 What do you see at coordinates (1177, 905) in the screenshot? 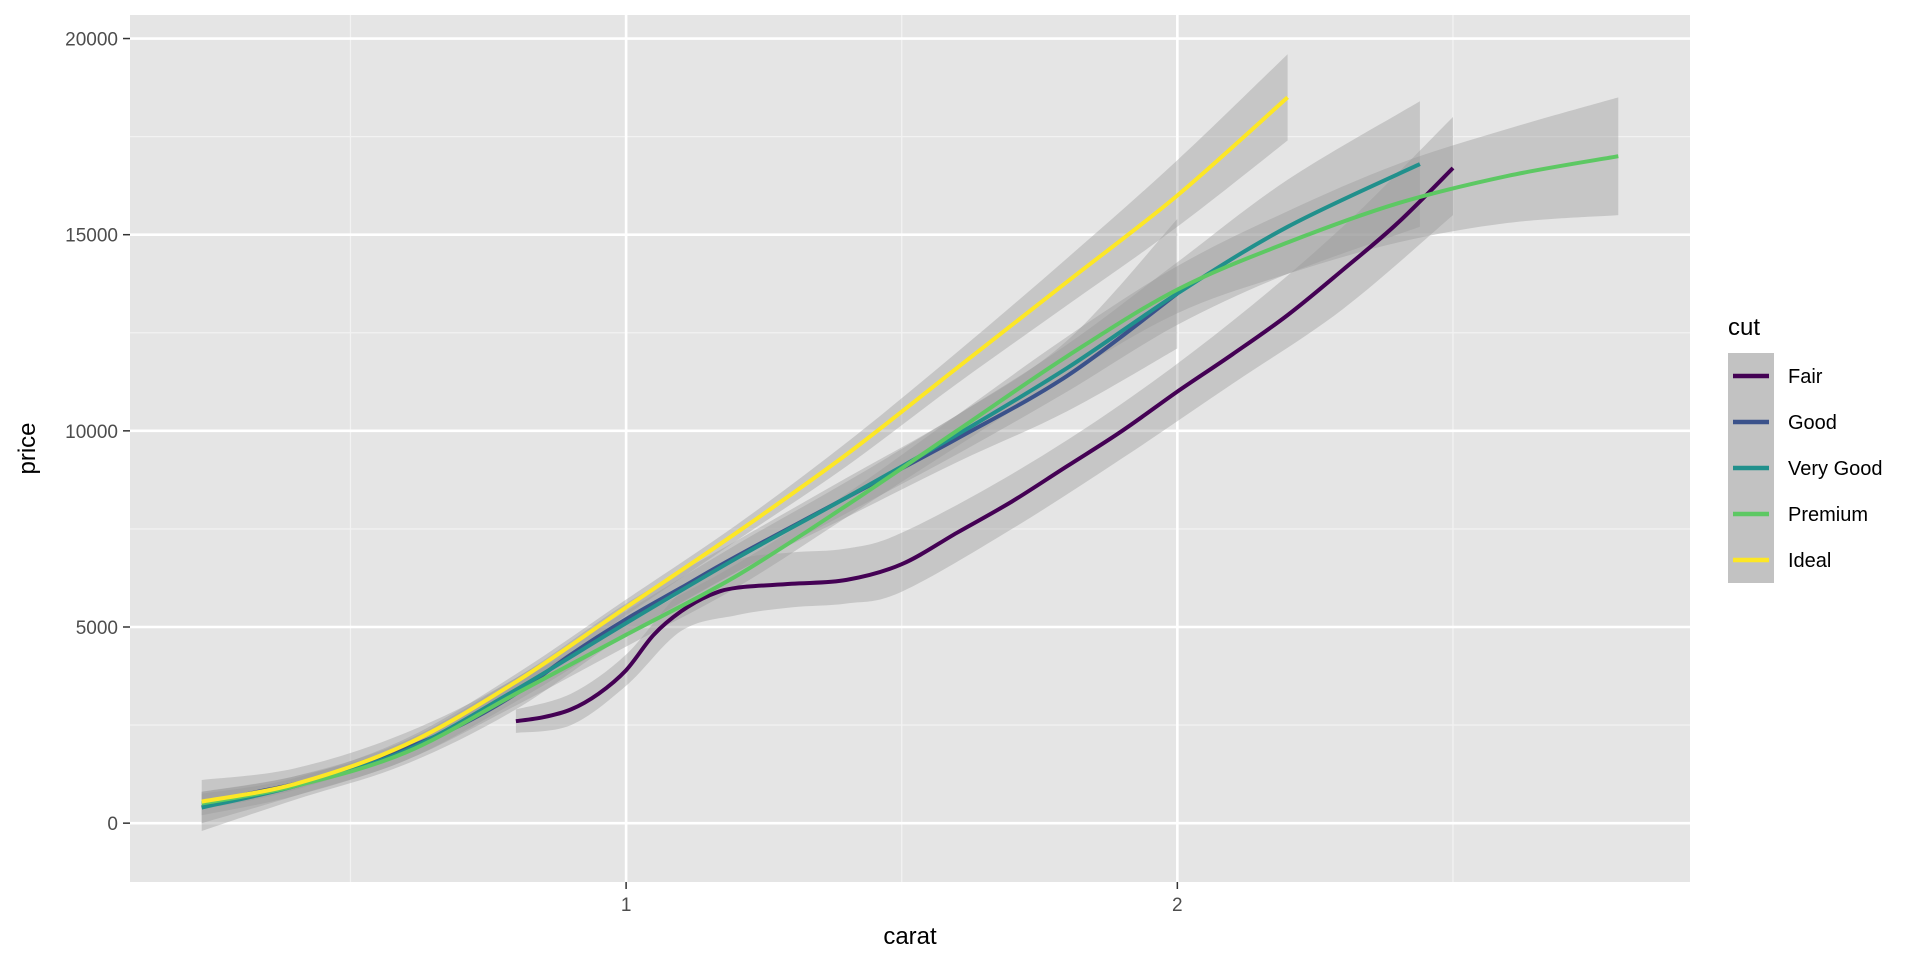
I see `x-tick-label: 2` at bounding box center [1177, 905].